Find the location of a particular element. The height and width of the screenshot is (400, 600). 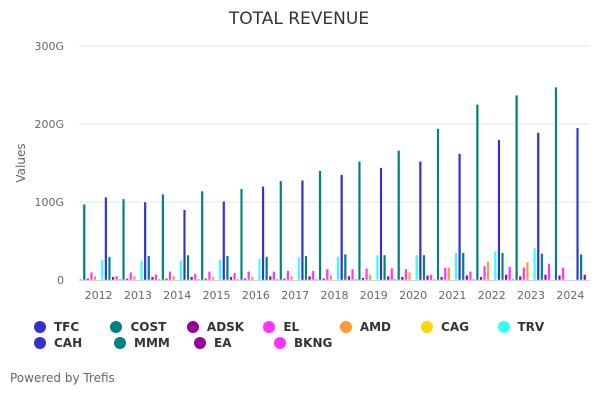

legend-item-amd: AMD is located at coordinates (380, 327).